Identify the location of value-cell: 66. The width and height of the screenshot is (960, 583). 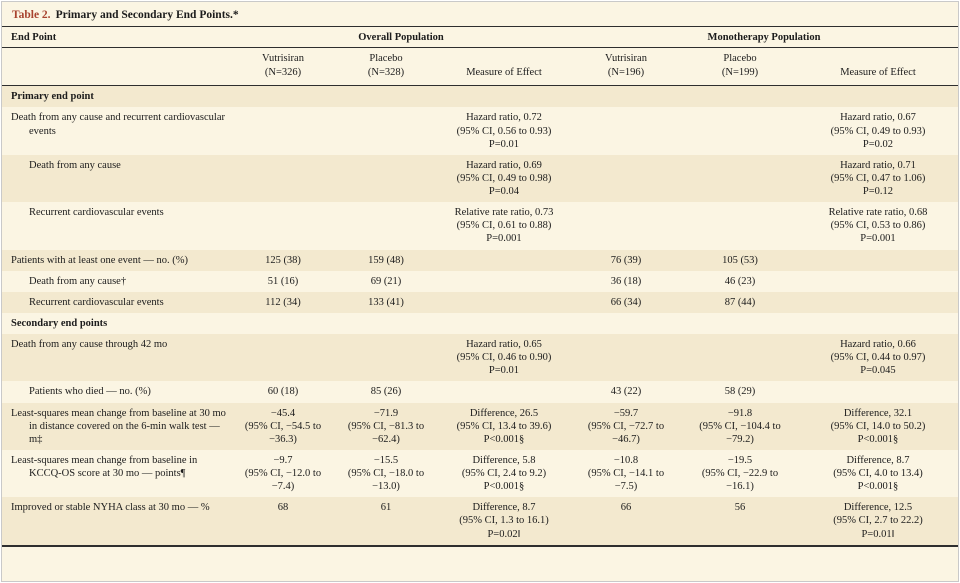
(626, 508).